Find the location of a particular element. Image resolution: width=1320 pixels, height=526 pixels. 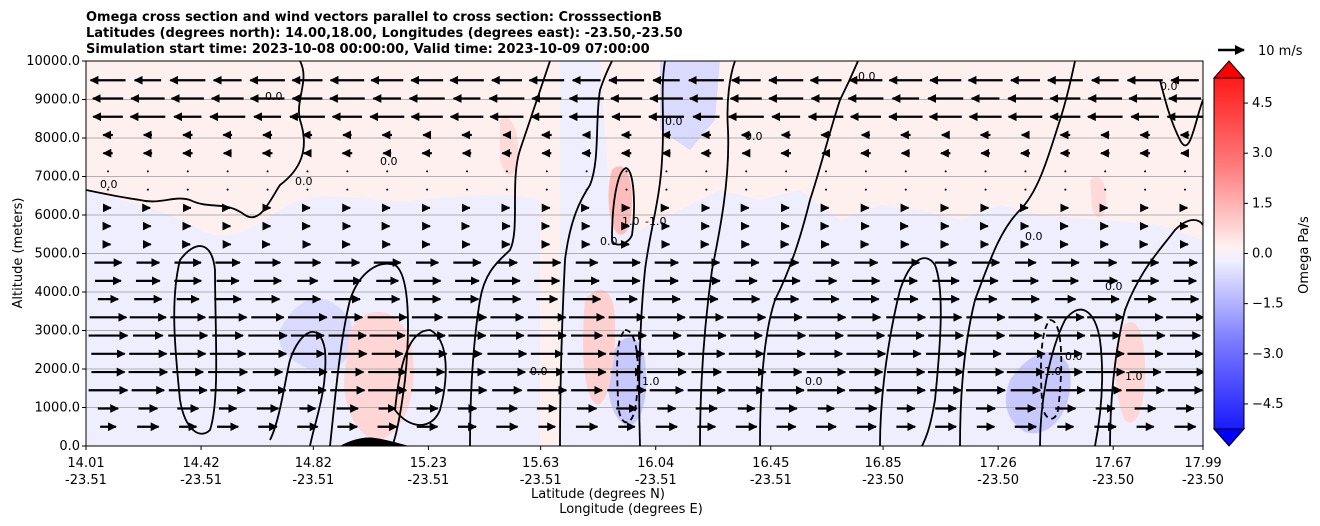

y-tick-label: 10000.0 is located at coordinates (53, 61).